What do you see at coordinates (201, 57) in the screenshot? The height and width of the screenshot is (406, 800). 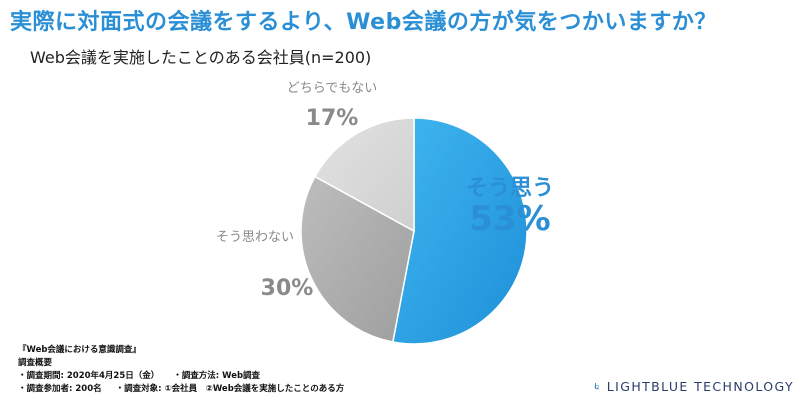 I see `chart-subtitle: Web会議を実施したことのある会社員(n=200)` at bounding box center [201, 57].